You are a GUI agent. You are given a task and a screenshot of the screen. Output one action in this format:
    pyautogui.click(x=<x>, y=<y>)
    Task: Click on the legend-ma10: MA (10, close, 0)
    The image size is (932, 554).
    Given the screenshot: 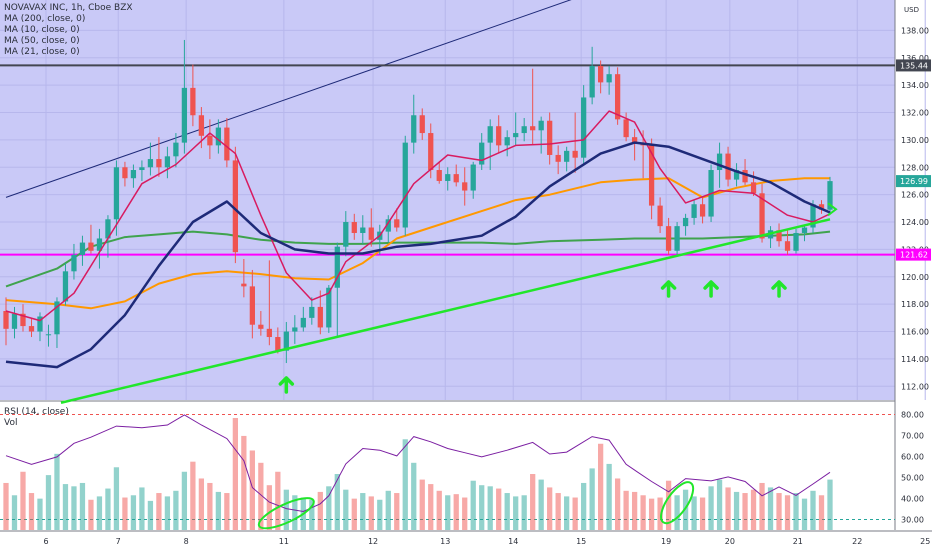 What is the action you would take?
    pyautogui.click(x=42, y=30)
    